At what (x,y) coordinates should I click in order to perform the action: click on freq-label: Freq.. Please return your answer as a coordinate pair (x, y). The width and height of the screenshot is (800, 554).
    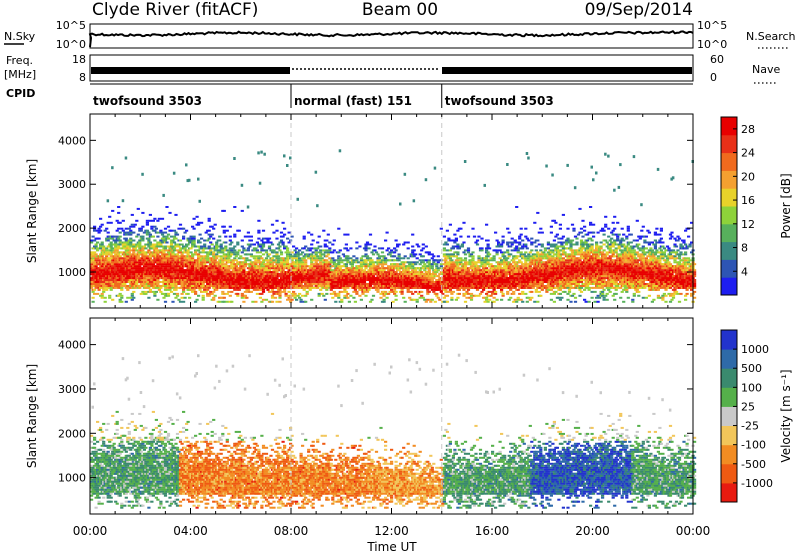
    Looking at the image, I should click on (19, 60).